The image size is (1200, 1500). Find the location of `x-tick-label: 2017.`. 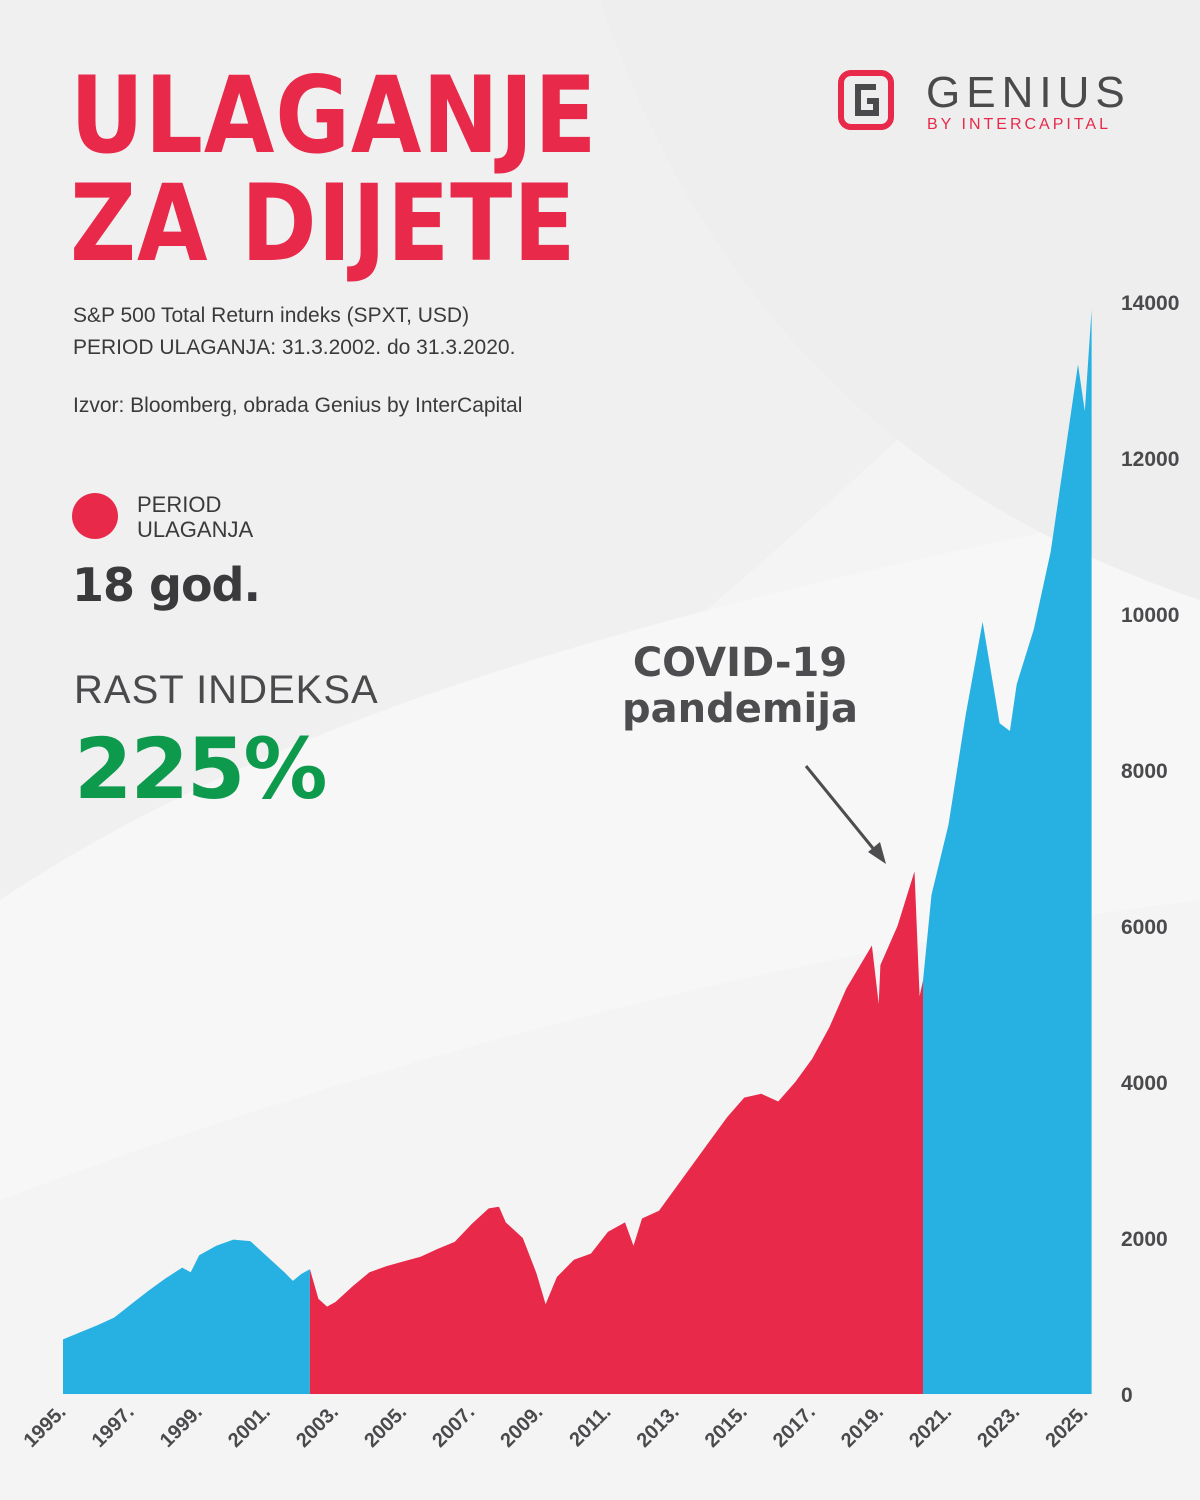

x-tick-label: 2017. is located at coordinates (794, 1426).